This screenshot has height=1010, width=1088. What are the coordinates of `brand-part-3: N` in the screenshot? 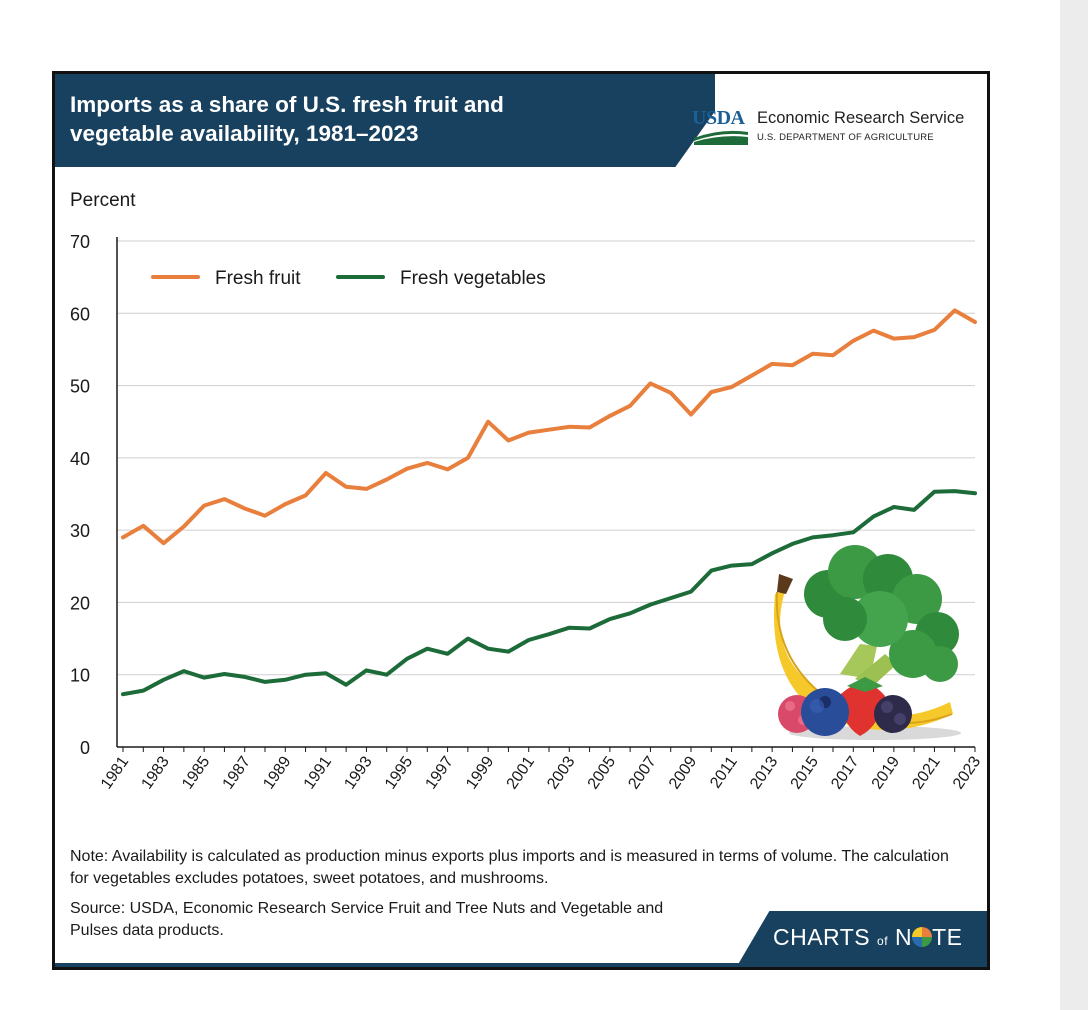 It's located at (903, 937).